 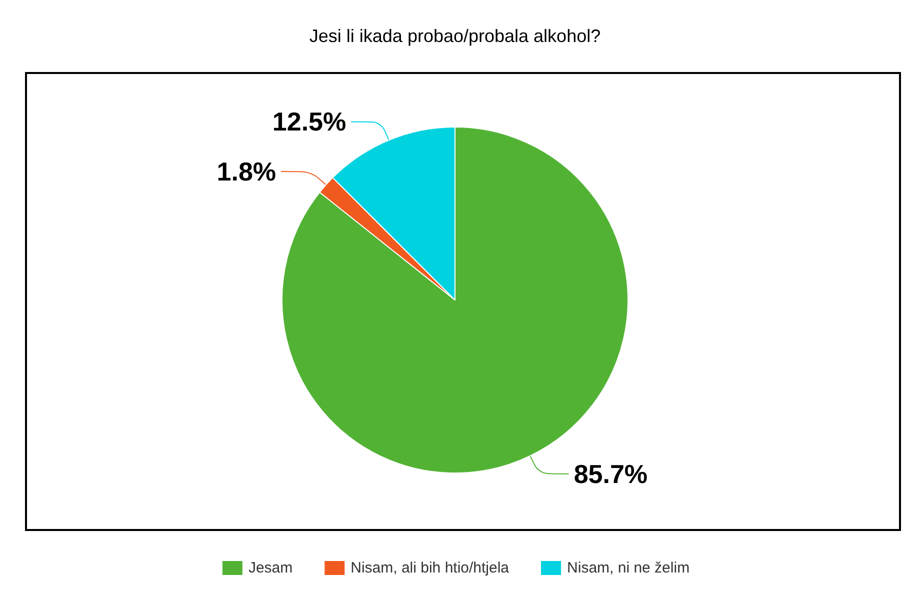 I want to click on data-label: 1.8%, so click(x=246, y=171).